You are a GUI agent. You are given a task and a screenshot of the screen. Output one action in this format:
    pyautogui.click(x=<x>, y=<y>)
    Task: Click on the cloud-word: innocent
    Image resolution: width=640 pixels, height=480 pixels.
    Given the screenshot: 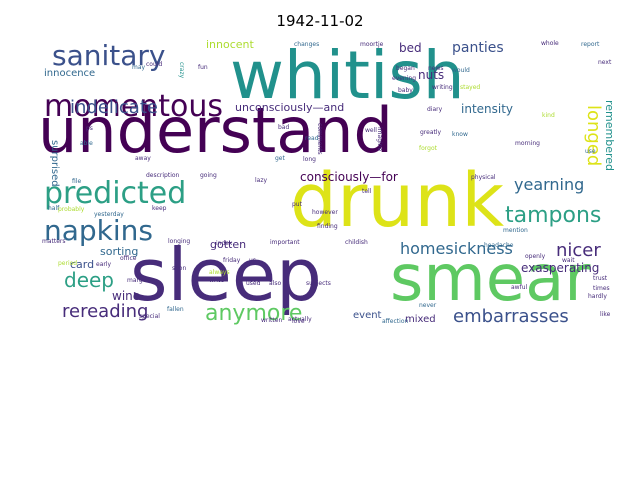 What is the action you would take?
    pyautogui.click(x=230, y=44)
    